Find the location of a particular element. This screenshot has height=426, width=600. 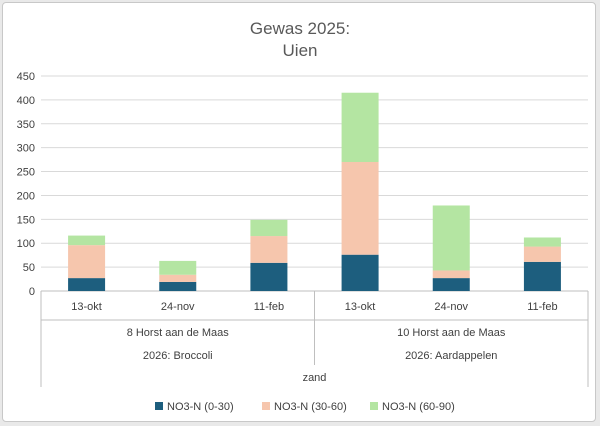

x-group-crop-label: 2026: Broccoli is located at coordinates (178, 356).